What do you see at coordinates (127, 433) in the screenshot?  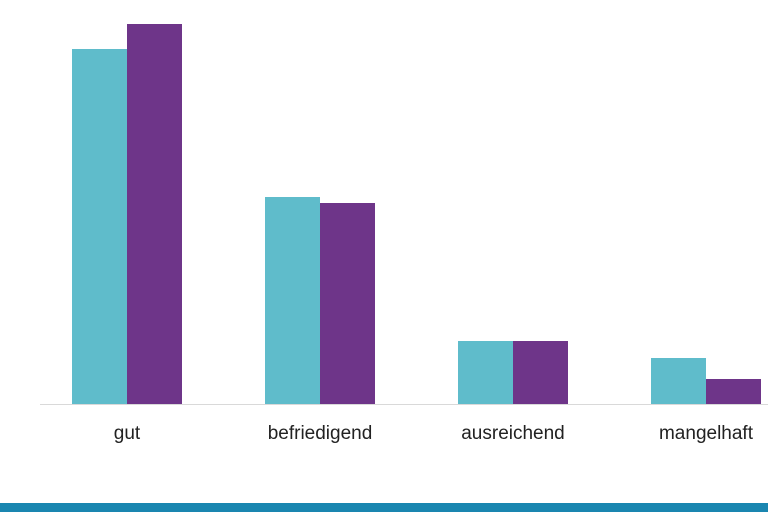 I see `x-tick-label: gut` at bounding box center [127, 433].